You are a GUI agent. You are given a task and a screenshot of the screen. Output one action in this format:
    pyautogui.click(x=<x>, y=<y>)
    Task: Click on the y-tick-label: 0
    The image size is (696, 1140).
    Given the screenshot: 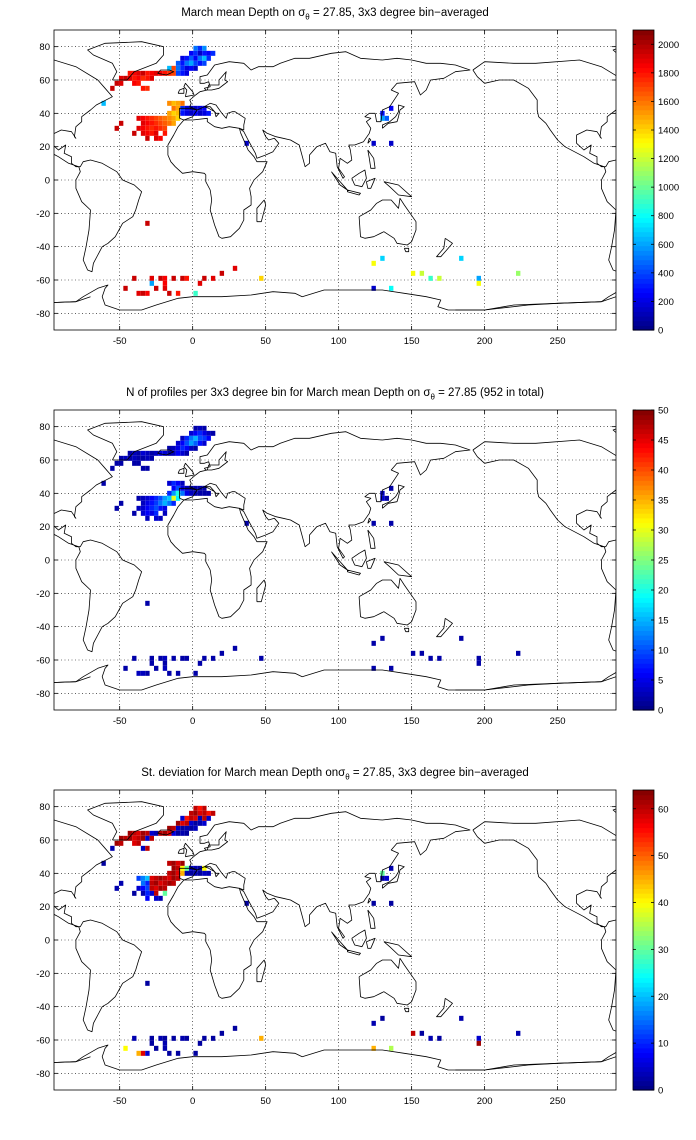 What is the action you would take?
    pyautogui.click(x=47, y=941)
    